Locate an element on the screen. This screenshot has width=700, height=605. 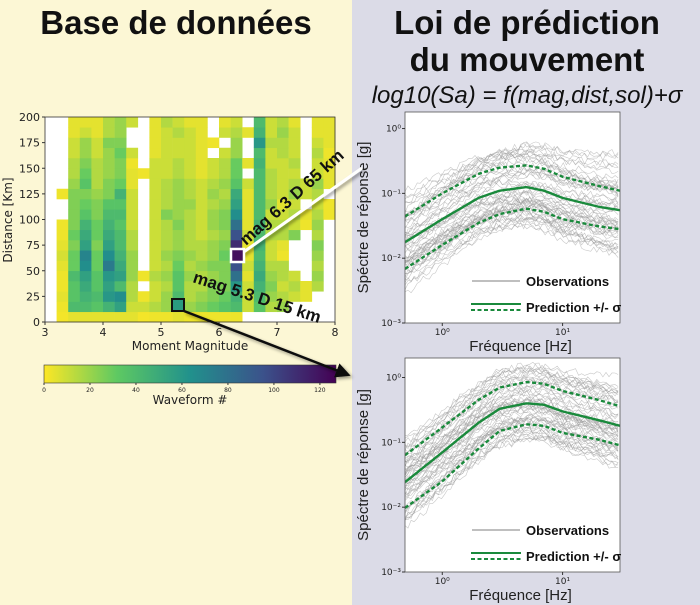
plot-content is located at coordinates (512, 217).